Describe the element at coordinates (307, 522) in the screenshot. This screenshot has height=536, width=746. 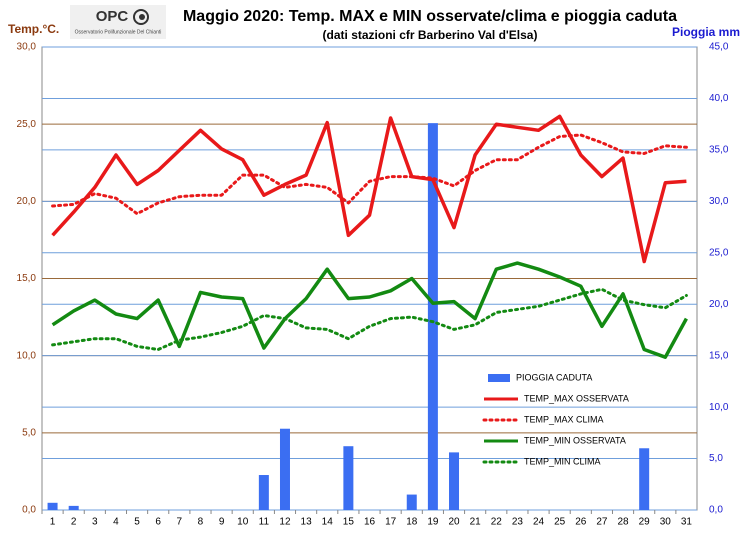
I see `x-tick-label: 13` at that location.